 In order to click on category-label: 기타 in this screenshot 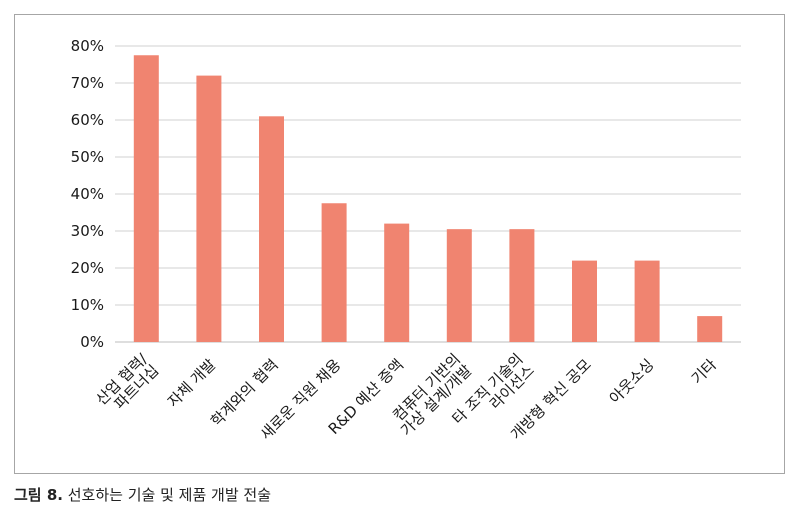, I will do `click(704, 372)`.